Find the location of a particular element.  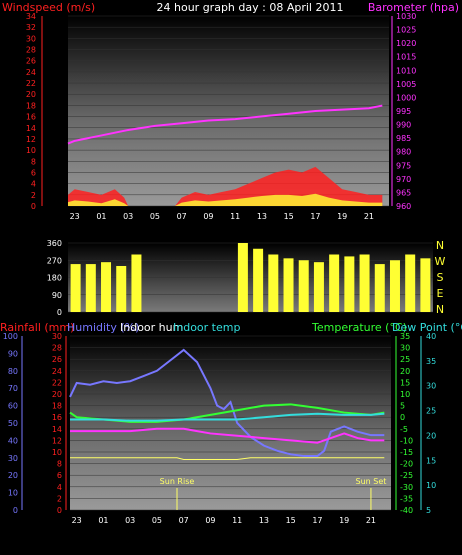

x-tick-label: 03 is located at coordinates (130, 520).